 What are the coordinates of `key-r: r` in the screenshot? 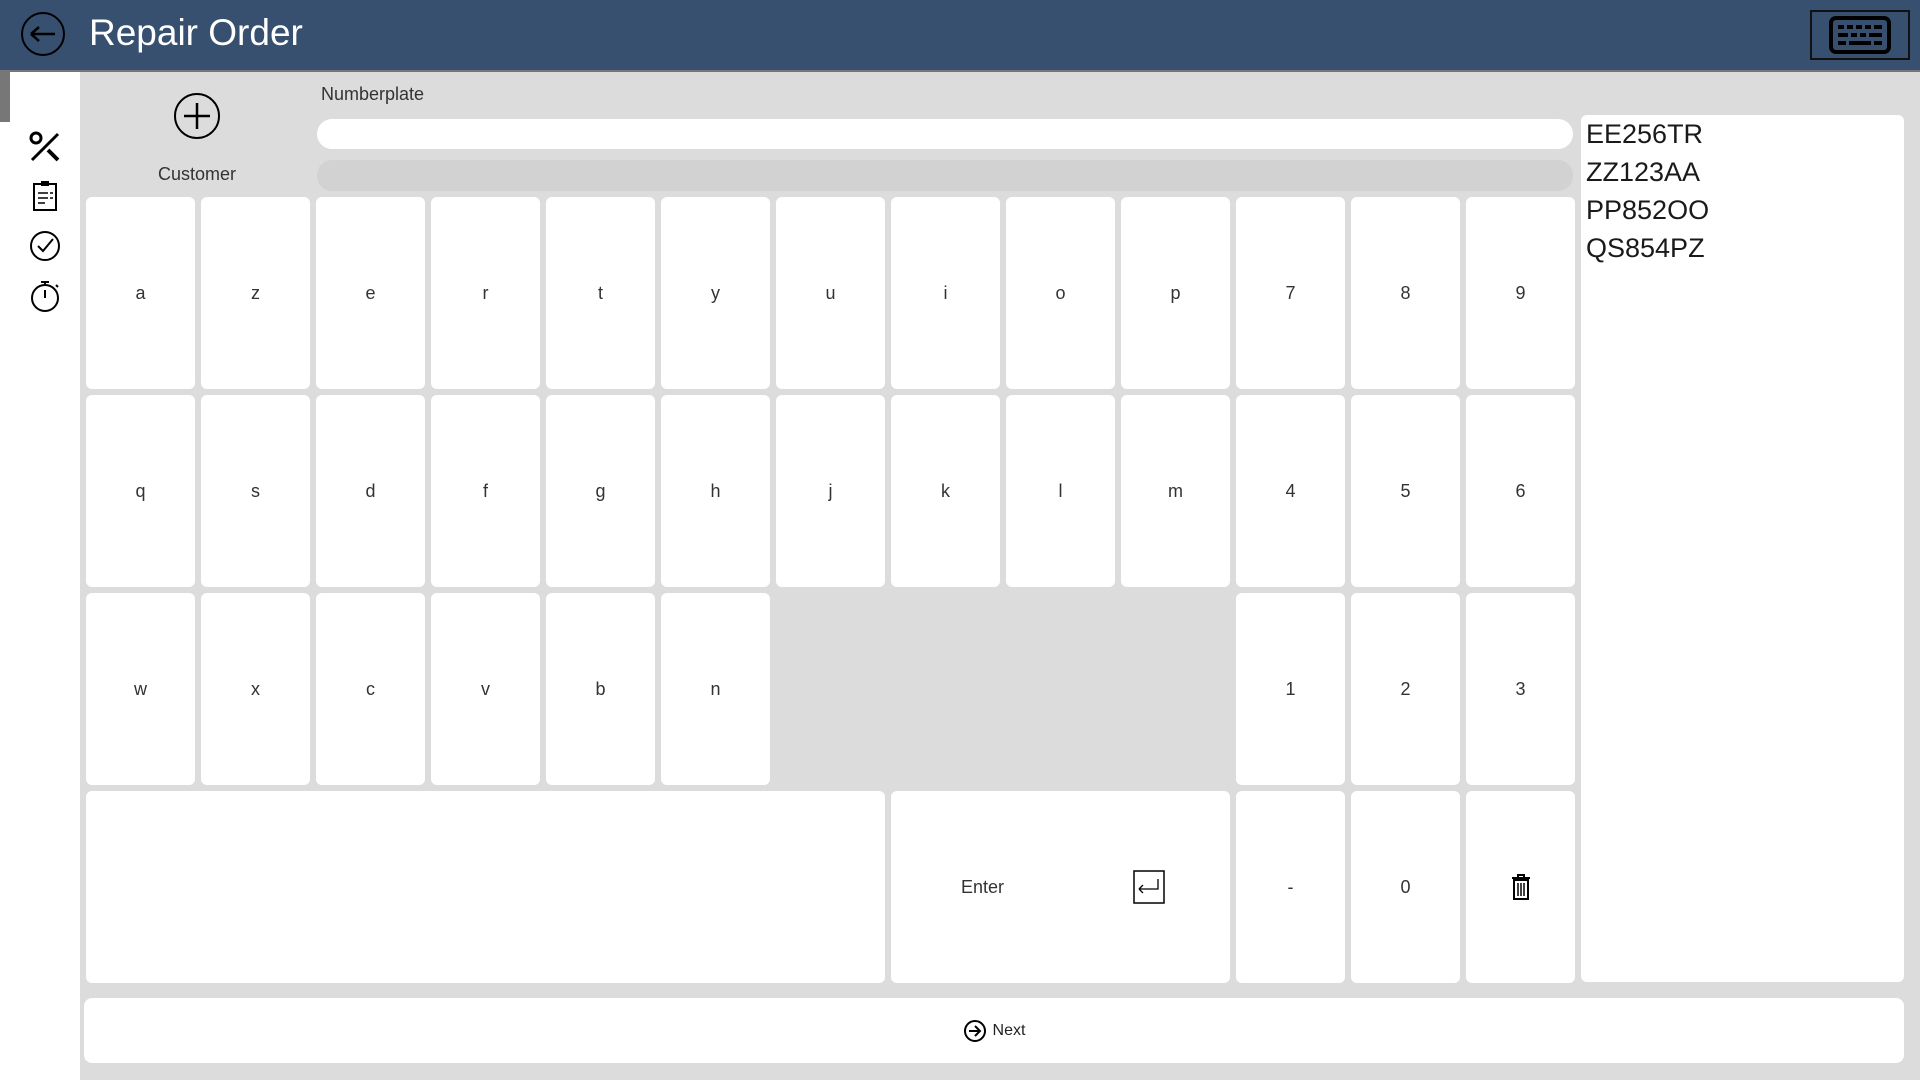 It's located at (485, 293).